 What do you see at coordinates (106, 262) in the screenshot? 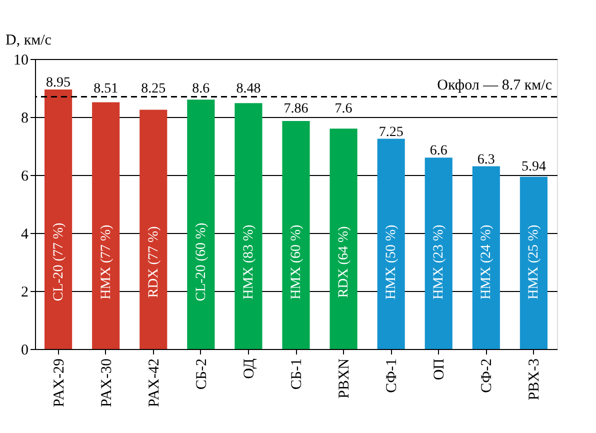
I see `annotation: HMX (77 %)` at bounding box center [106, 262].